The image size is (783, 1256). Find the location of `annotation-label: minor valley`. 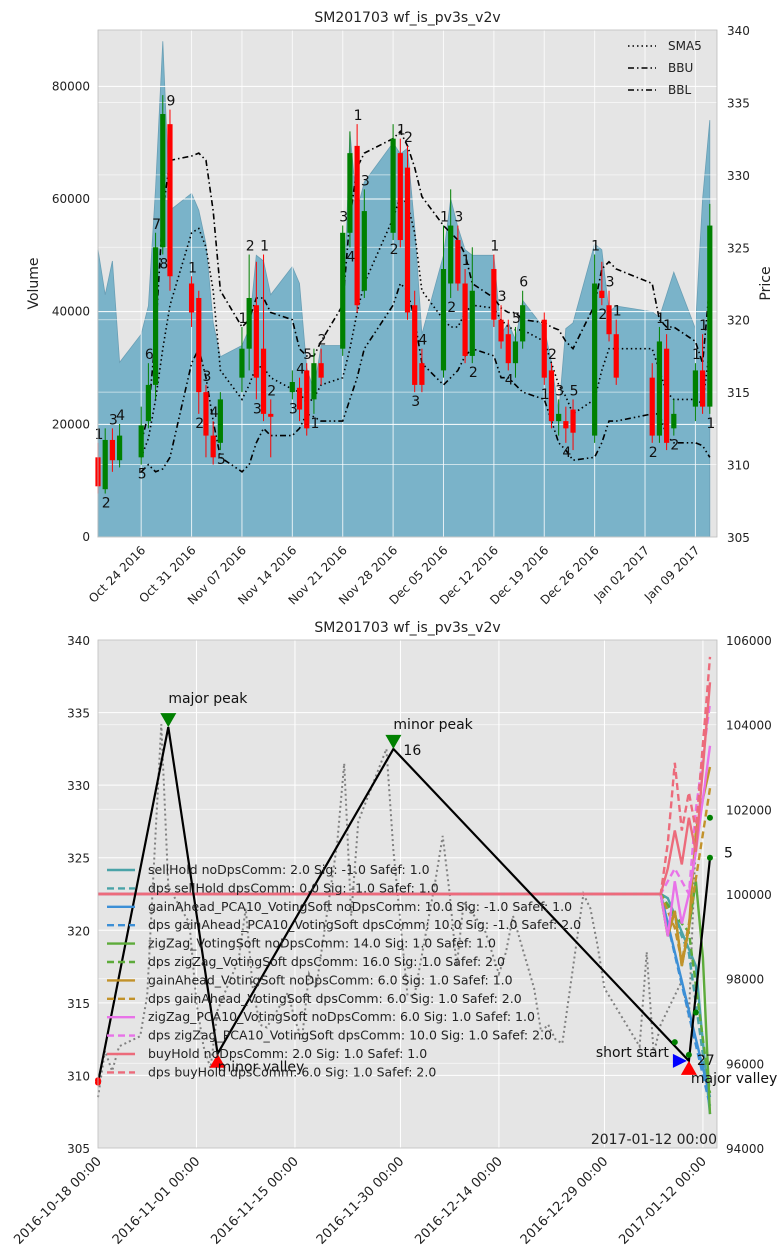

annotation-label: minor valley is located at coordinates (261, 1068).